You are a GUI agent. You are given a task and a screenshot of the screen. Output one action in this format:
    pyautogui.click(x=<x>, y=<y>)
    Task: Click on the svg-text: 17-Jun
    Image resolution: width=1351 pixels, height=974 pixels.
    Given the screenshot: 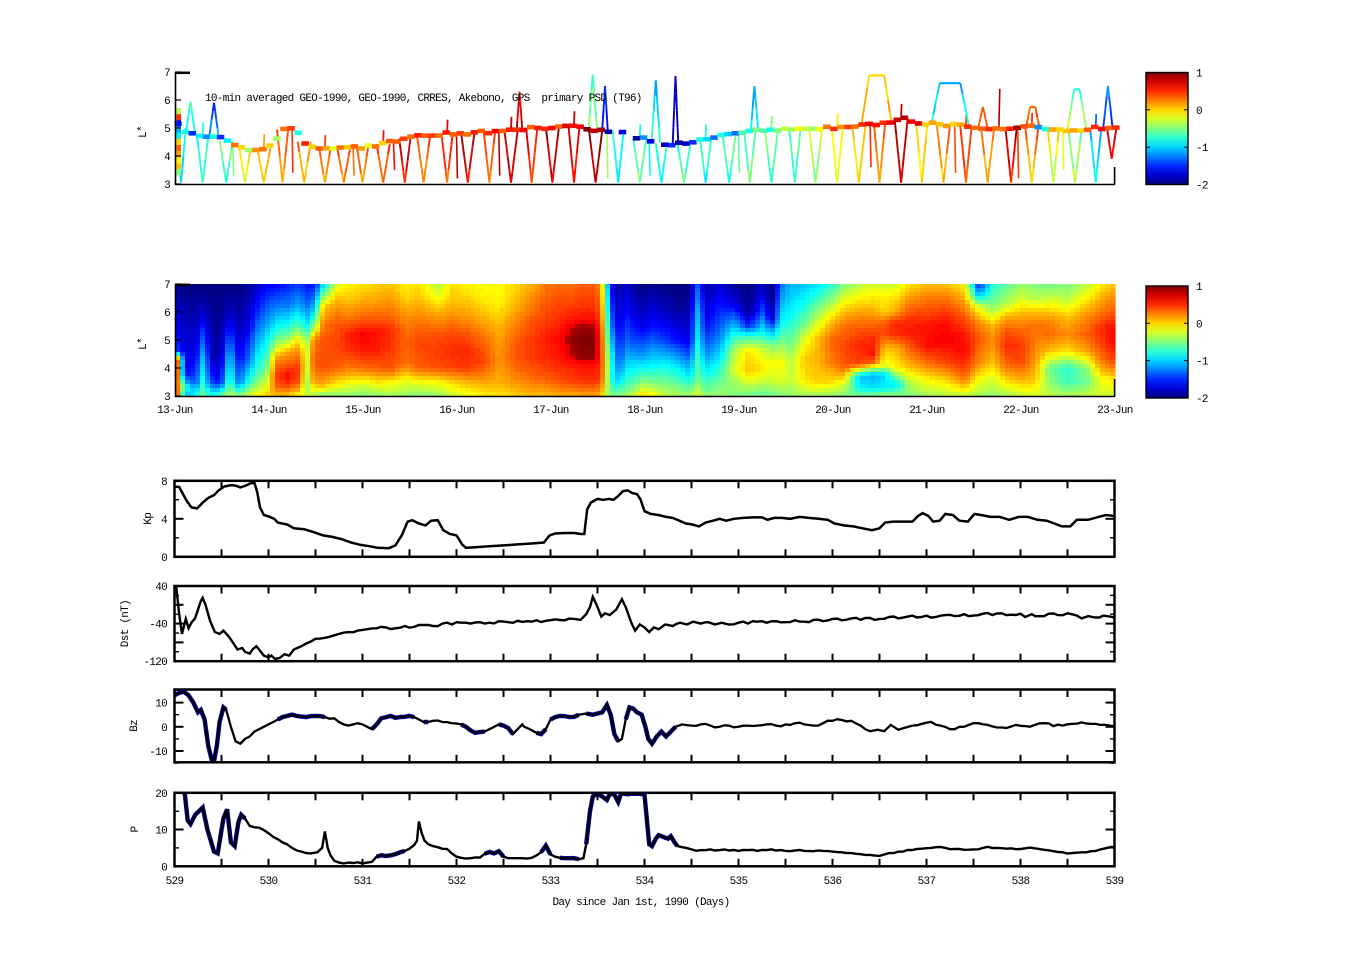 What is the action you would take?
    pyautogui.click(x=551, y=411)
    